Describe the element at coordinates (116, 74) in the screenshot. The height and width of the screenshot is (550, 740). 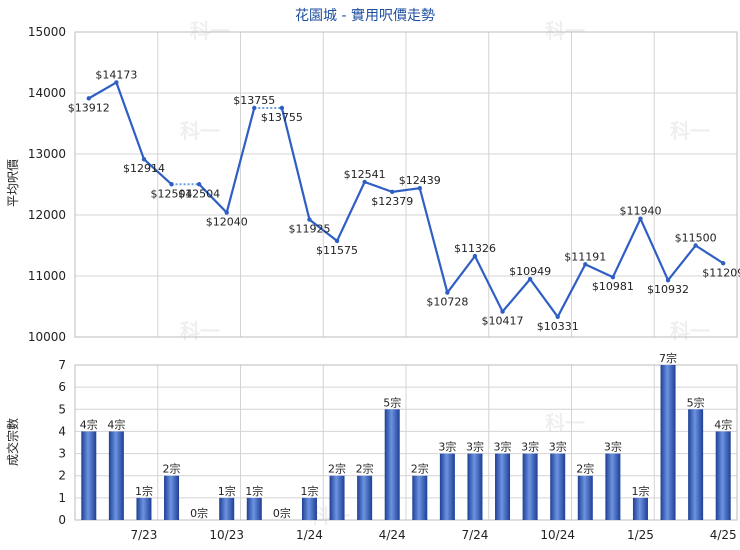
I see `price-point-label: $14173` at that location.